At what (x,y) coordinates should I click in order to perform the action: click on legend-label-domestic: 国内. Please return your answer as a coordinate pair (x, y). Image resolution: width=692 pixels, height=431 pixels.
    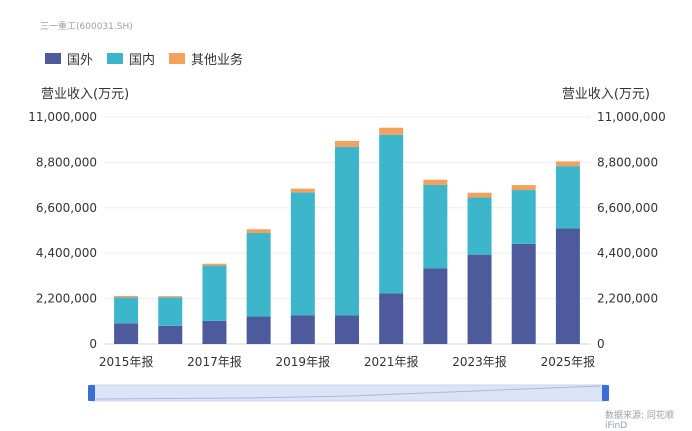
    Looking at the image, I should click on (142, 60).